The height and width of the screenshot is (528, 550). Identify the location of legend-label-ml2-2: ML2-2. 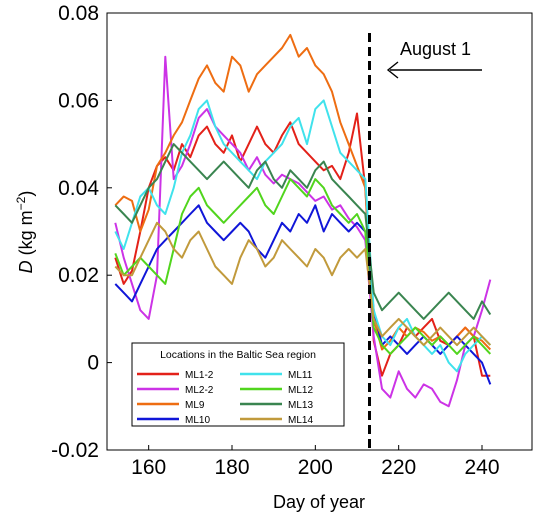
(199, 390).